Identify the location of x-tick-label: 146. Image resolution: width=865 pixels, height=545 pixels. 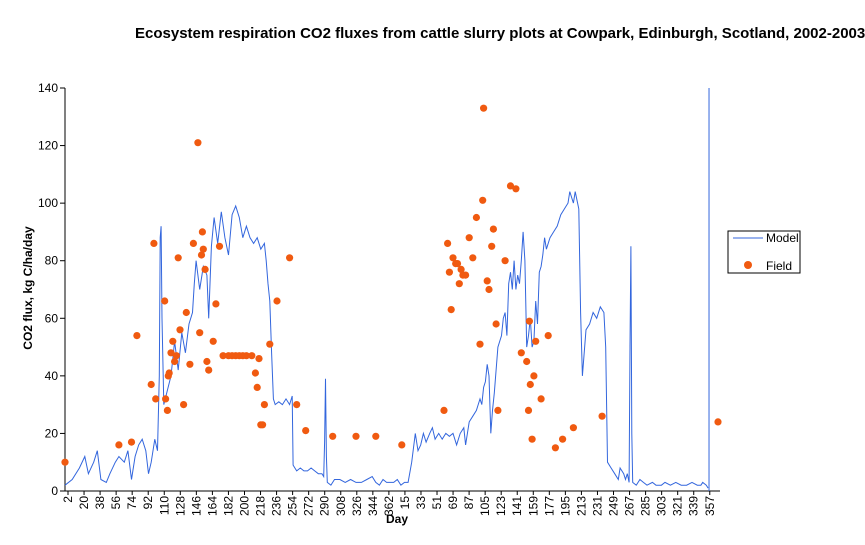
(196, 506).